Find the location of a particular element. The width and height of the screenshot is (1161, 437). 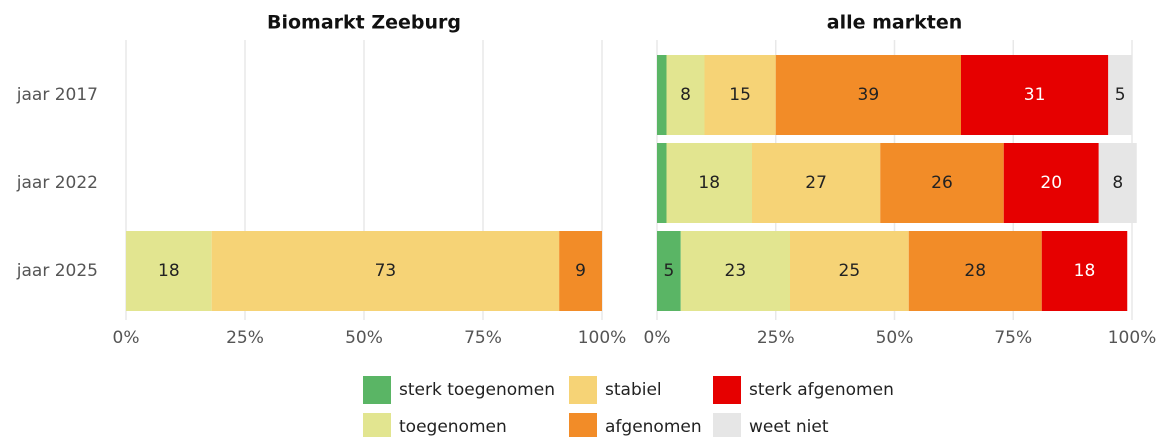

data-label: 31 is located at coordinates (1035, 95).